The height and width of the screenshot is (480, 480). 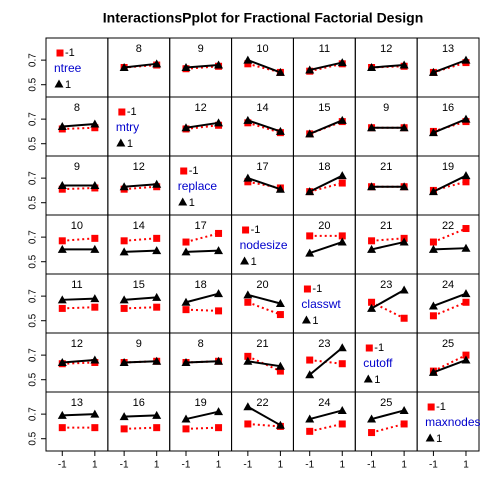 What do you see at coordinates (76, 285) in the screenshot?
I see `cell-label: 11` at bounding box center [76, 285].